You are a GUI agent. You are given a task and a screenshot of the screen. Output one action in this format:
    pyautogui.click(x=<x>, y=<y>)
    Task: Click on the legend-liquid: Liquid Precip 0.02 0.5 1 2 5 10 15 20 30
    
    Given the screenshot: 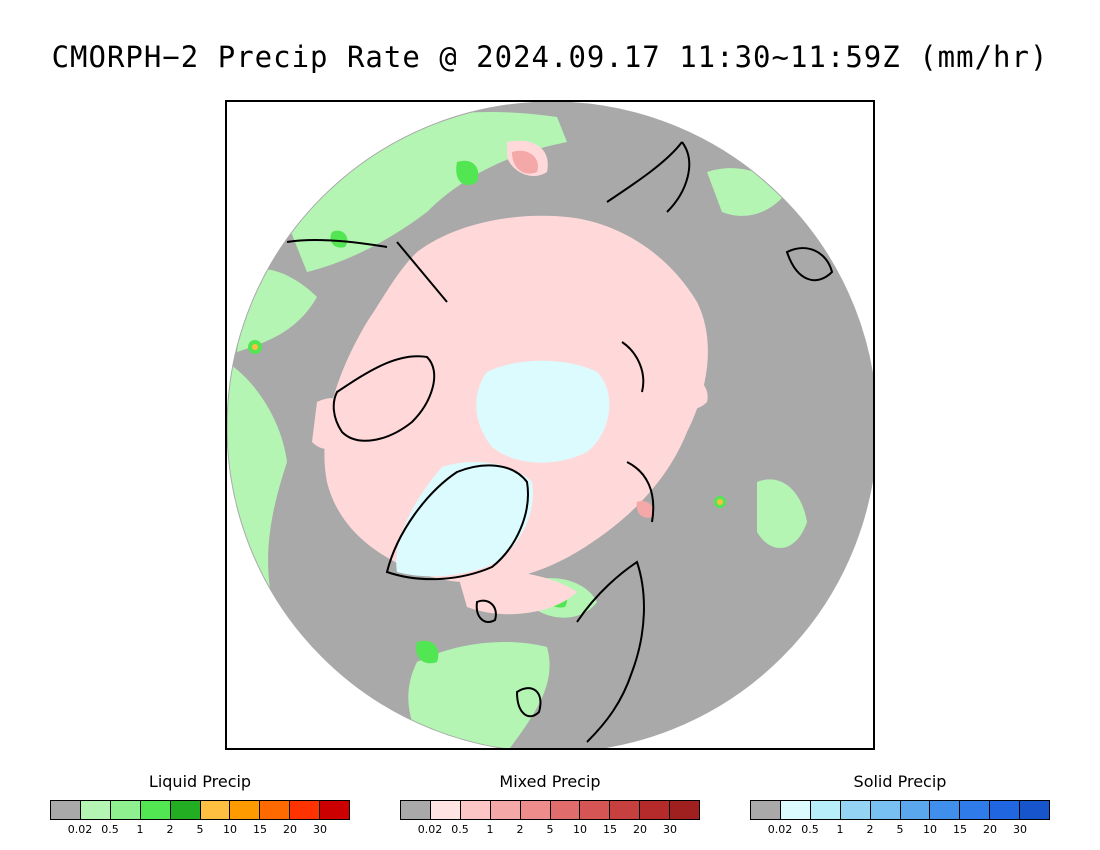 What is the action you would take?
    pyautogui.click(x=200, y=804)
    